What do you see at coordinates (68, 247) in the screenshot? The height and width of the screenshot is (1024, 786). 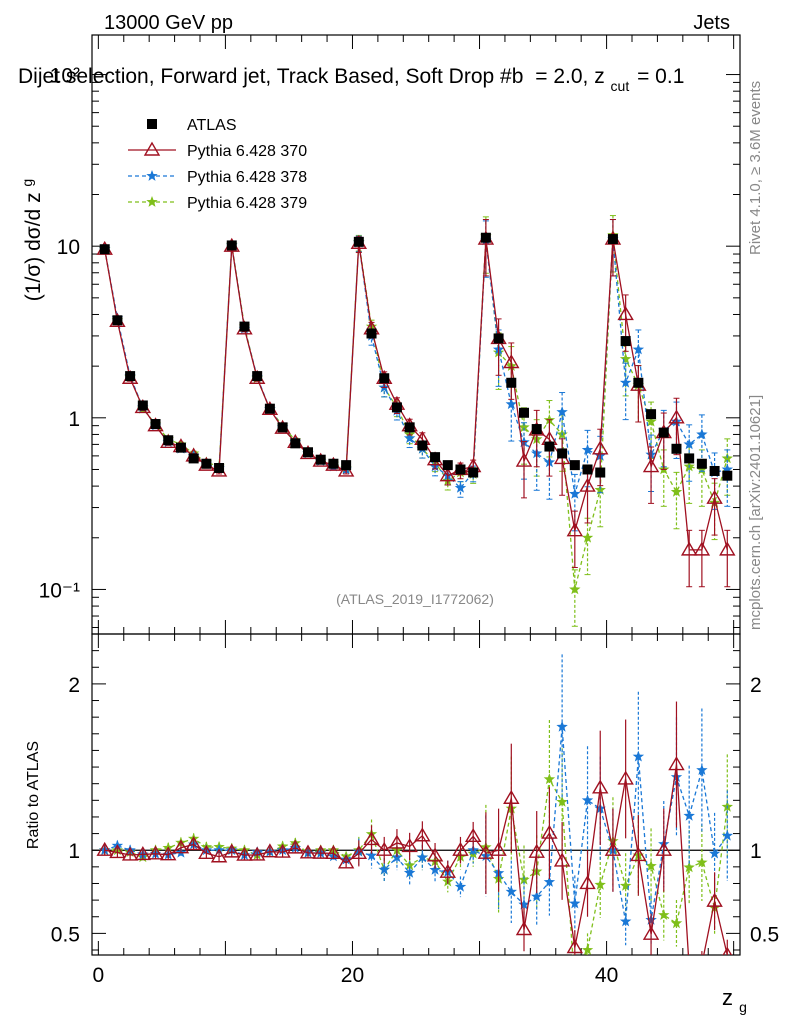 I see `y-tick-label: 10` at bounding box center [68, 247].